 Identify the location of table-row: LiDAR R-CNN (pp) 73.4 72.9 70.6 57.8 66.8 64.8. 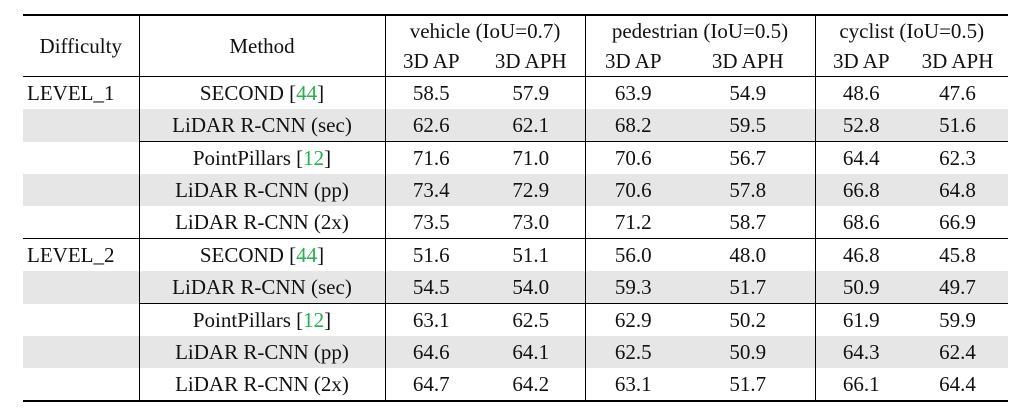
(516, 190).